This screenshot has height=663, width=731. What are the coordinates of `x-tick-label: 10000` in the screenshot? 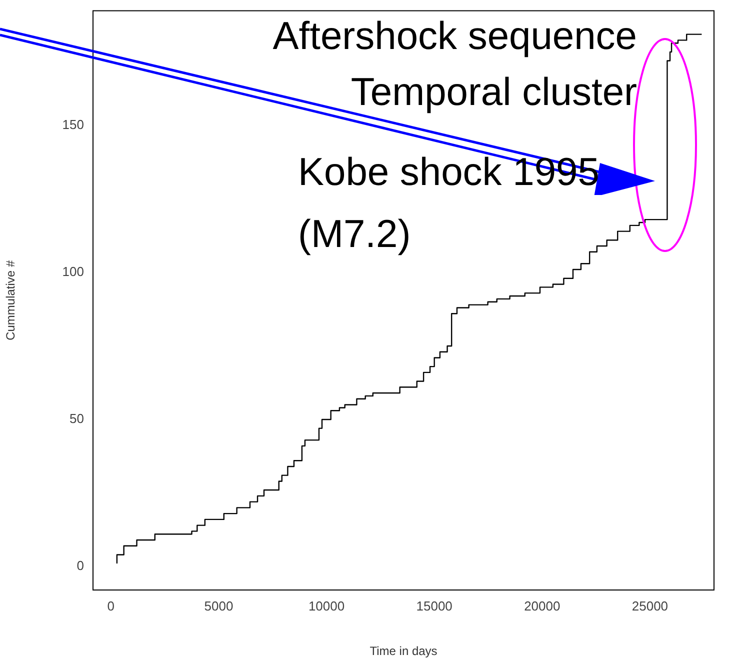 It's located at (326, 606).